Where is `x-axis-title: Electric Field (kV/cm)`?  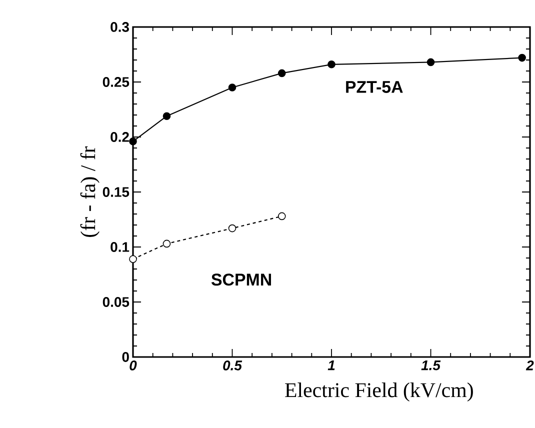 x-axis-title: Electric Field (kV/cm) is located at coordinates (379, 392).